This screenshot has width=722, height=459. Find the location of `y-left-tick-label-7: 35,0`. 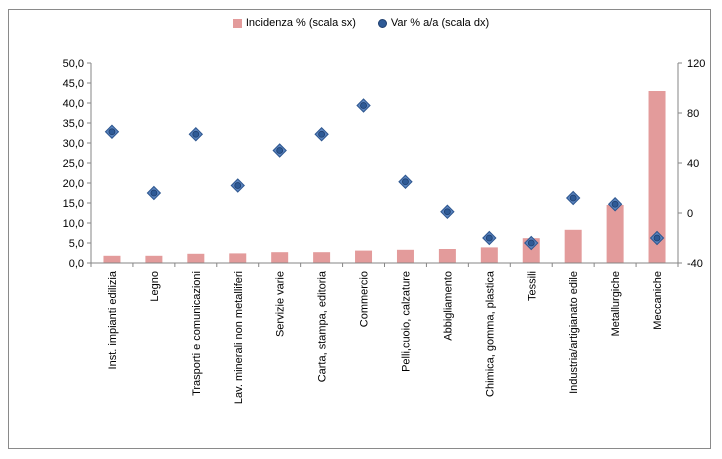

y-left-tick-label-7: 35,0 is located at coordinates (73, 124).